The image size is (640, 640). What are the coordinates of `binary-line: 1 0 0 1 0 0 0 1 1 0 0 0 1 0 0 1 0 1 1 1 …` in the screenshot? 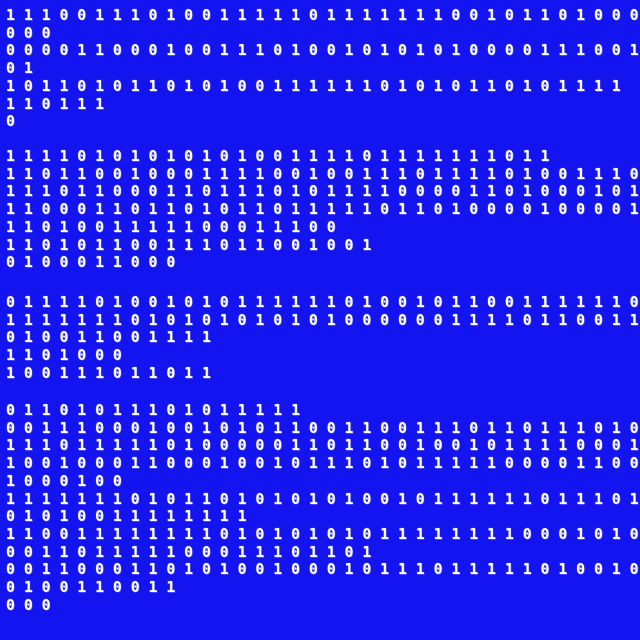 It's located at (322, 464).